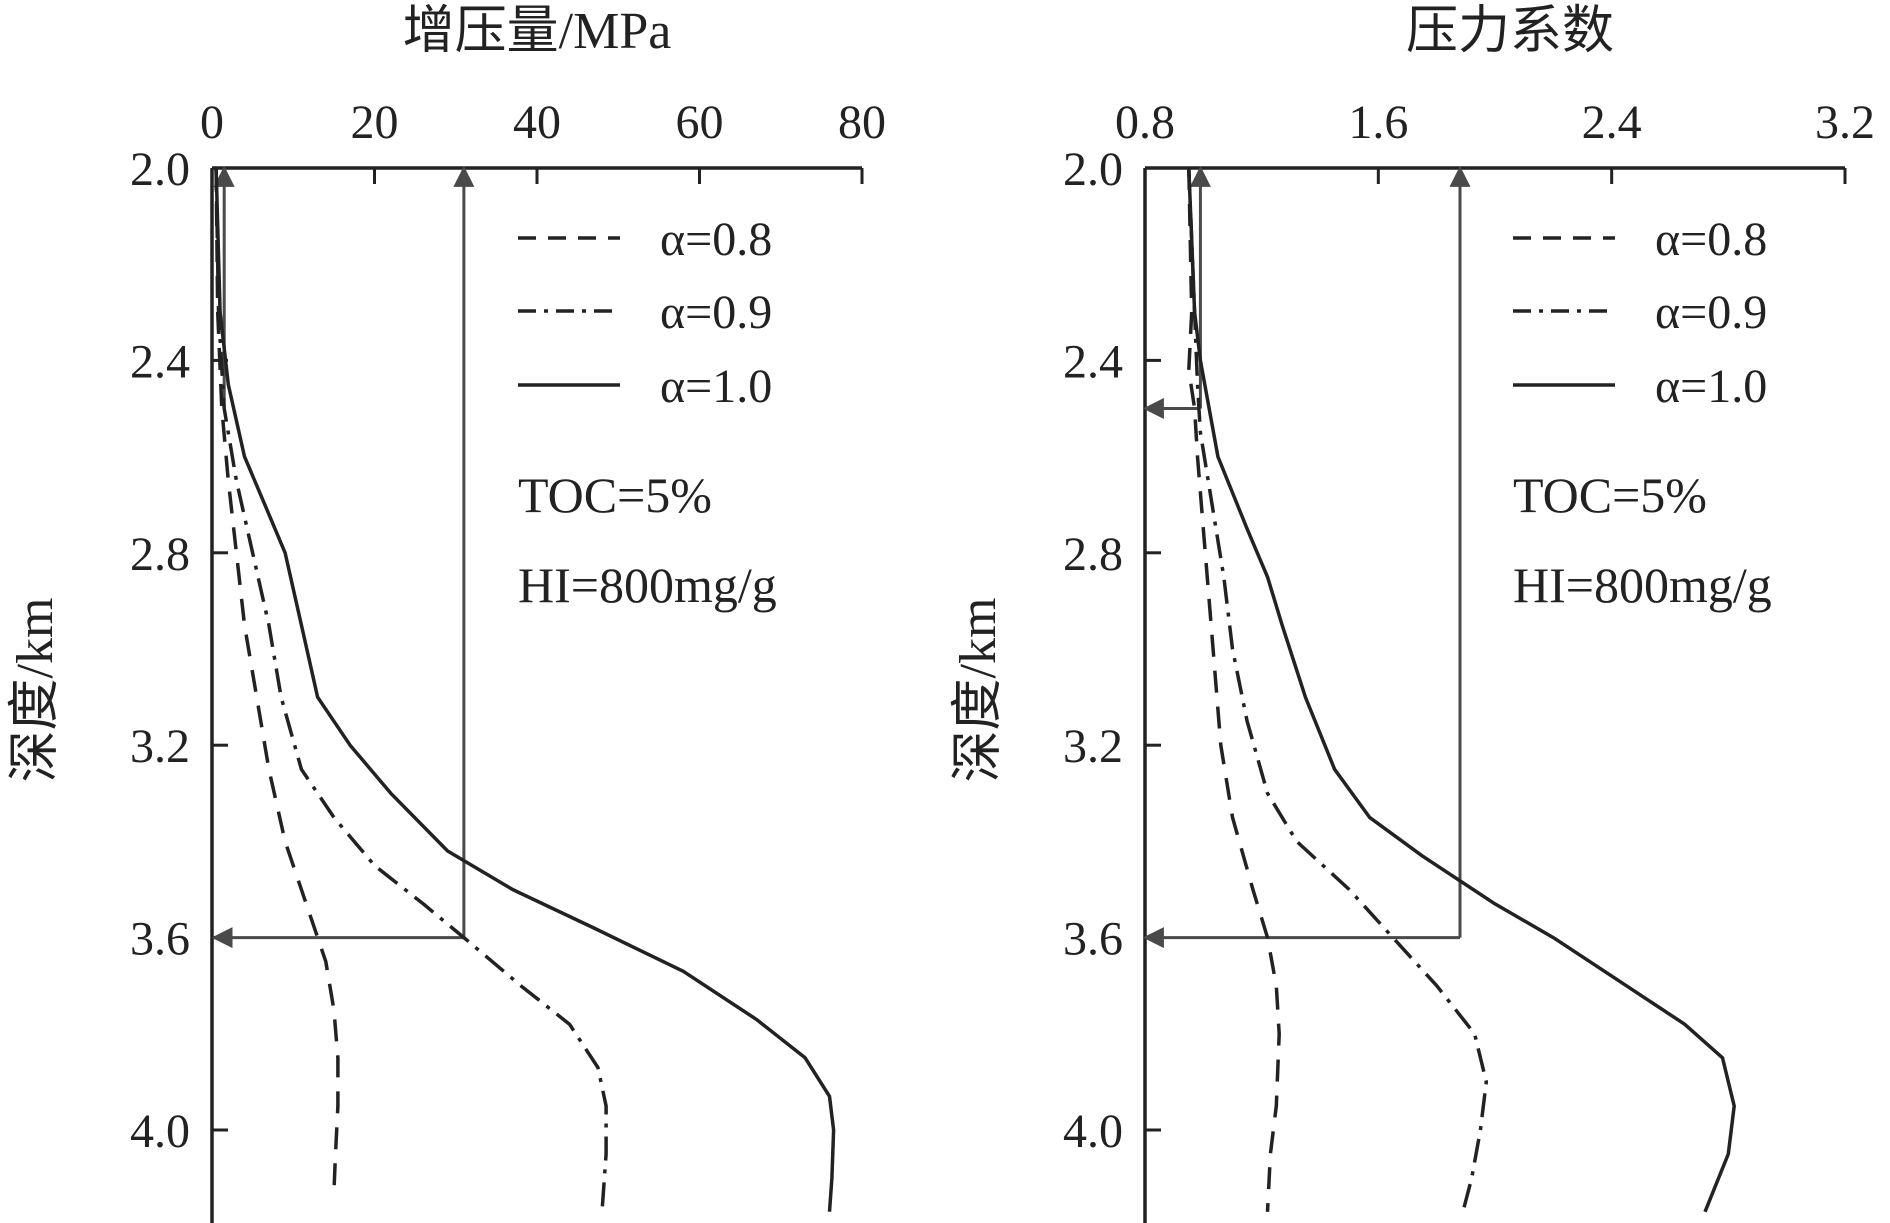 Image resolution: width=1890 pixels, height=1223 pixels. What do you see at coordinates (1612, 122) in the screenshot?
I see `x-tick-label: 2.4` at bounding box center [1612, 122].